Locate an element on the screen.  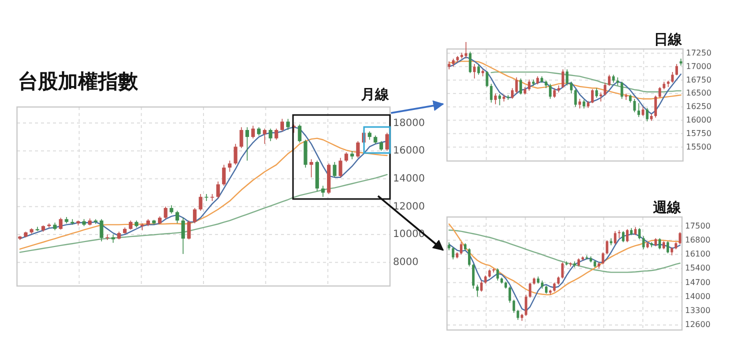
y-tick-label: 17250 is located at coordinates (699, 53).